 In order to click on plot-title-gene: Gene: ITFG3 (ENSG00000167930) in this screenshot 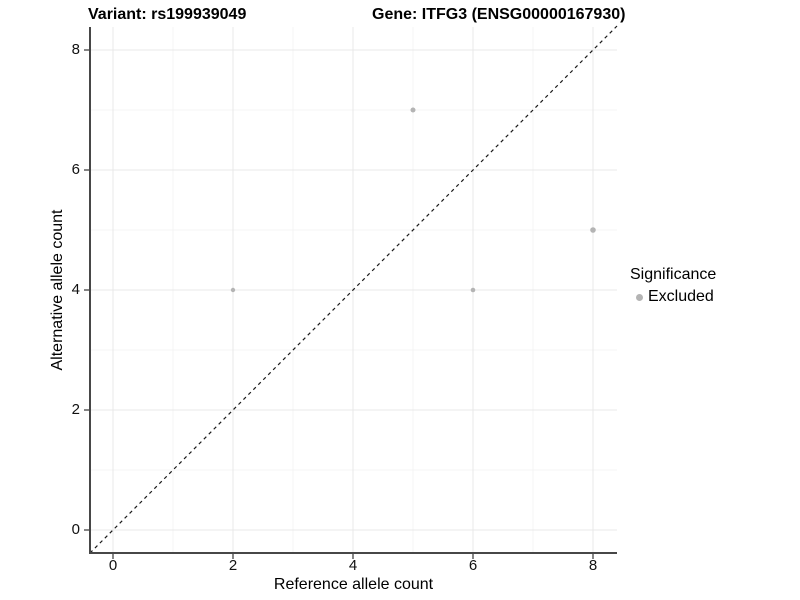, I will do `click(499, 14)`.